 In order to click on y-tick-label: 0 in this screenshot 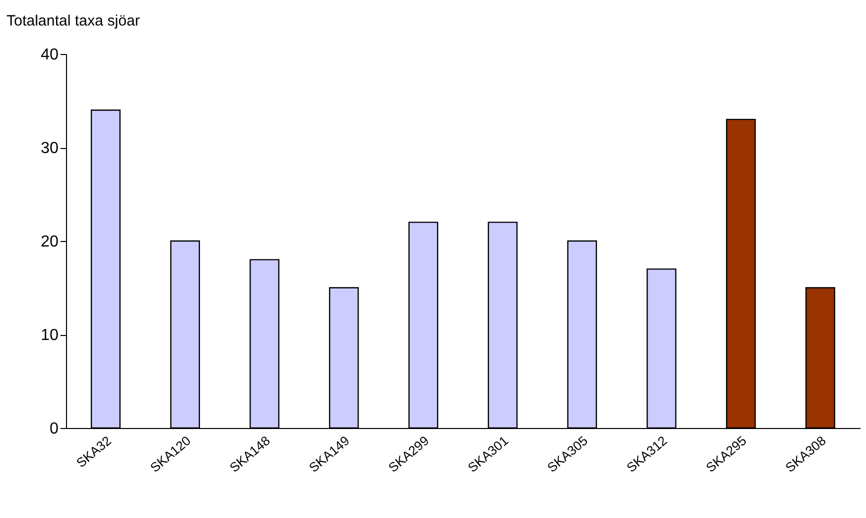, I will do `click(54, 429)`.